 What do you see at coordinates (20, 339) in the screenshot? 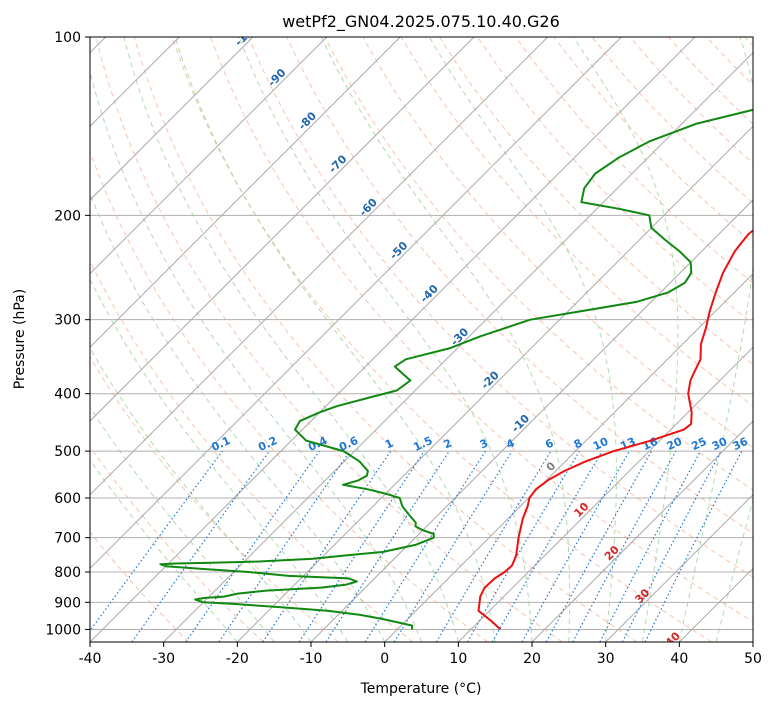
I see `y-axis-title: Pressure (hPa)` at bounding box center [20, 339].